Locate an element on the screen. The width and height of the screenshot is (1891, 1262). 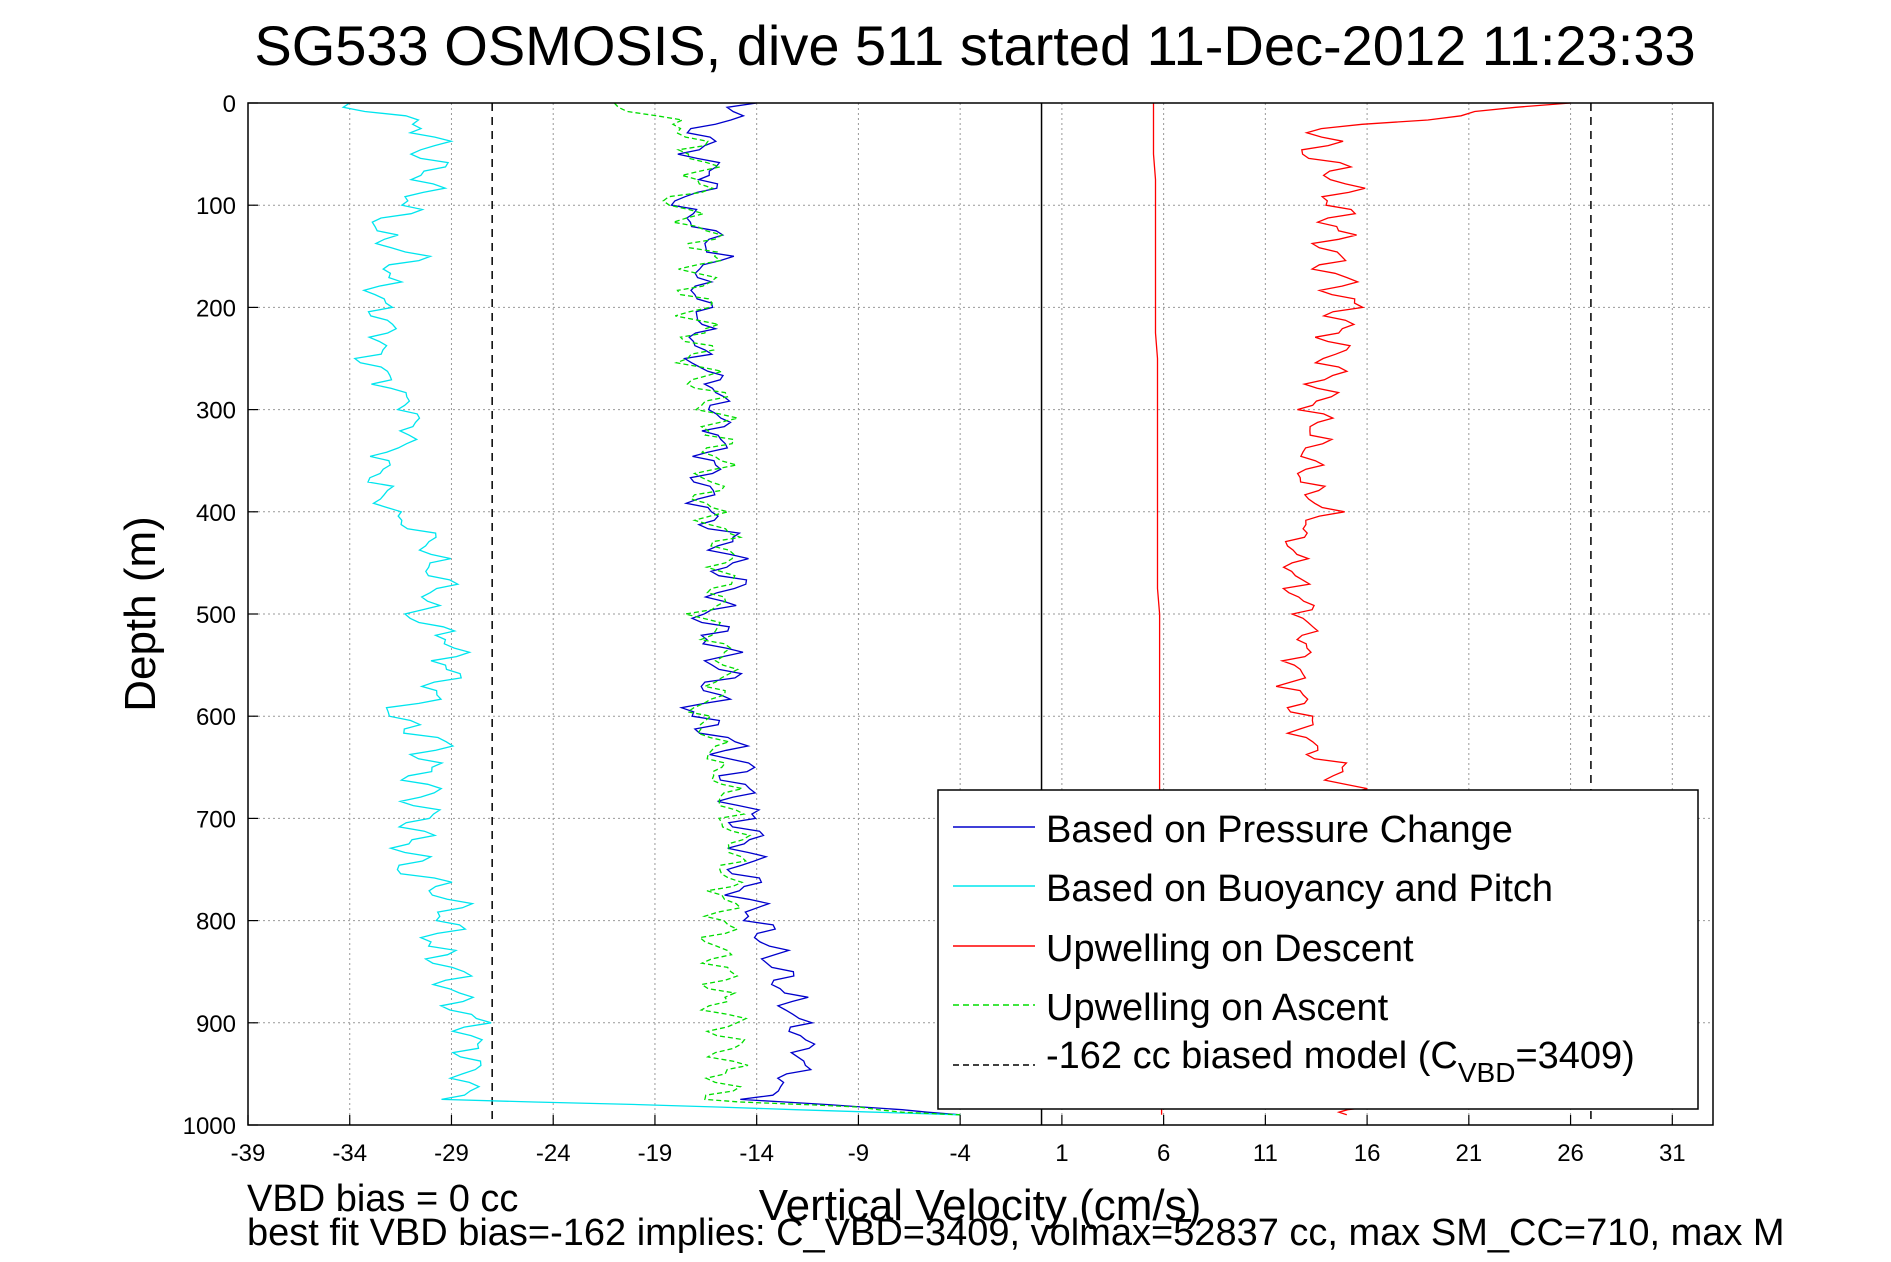
y-tick-labels: 0 100 200 300 400 500 600 700 800 900 1000 is located at coordinates (220, 615).